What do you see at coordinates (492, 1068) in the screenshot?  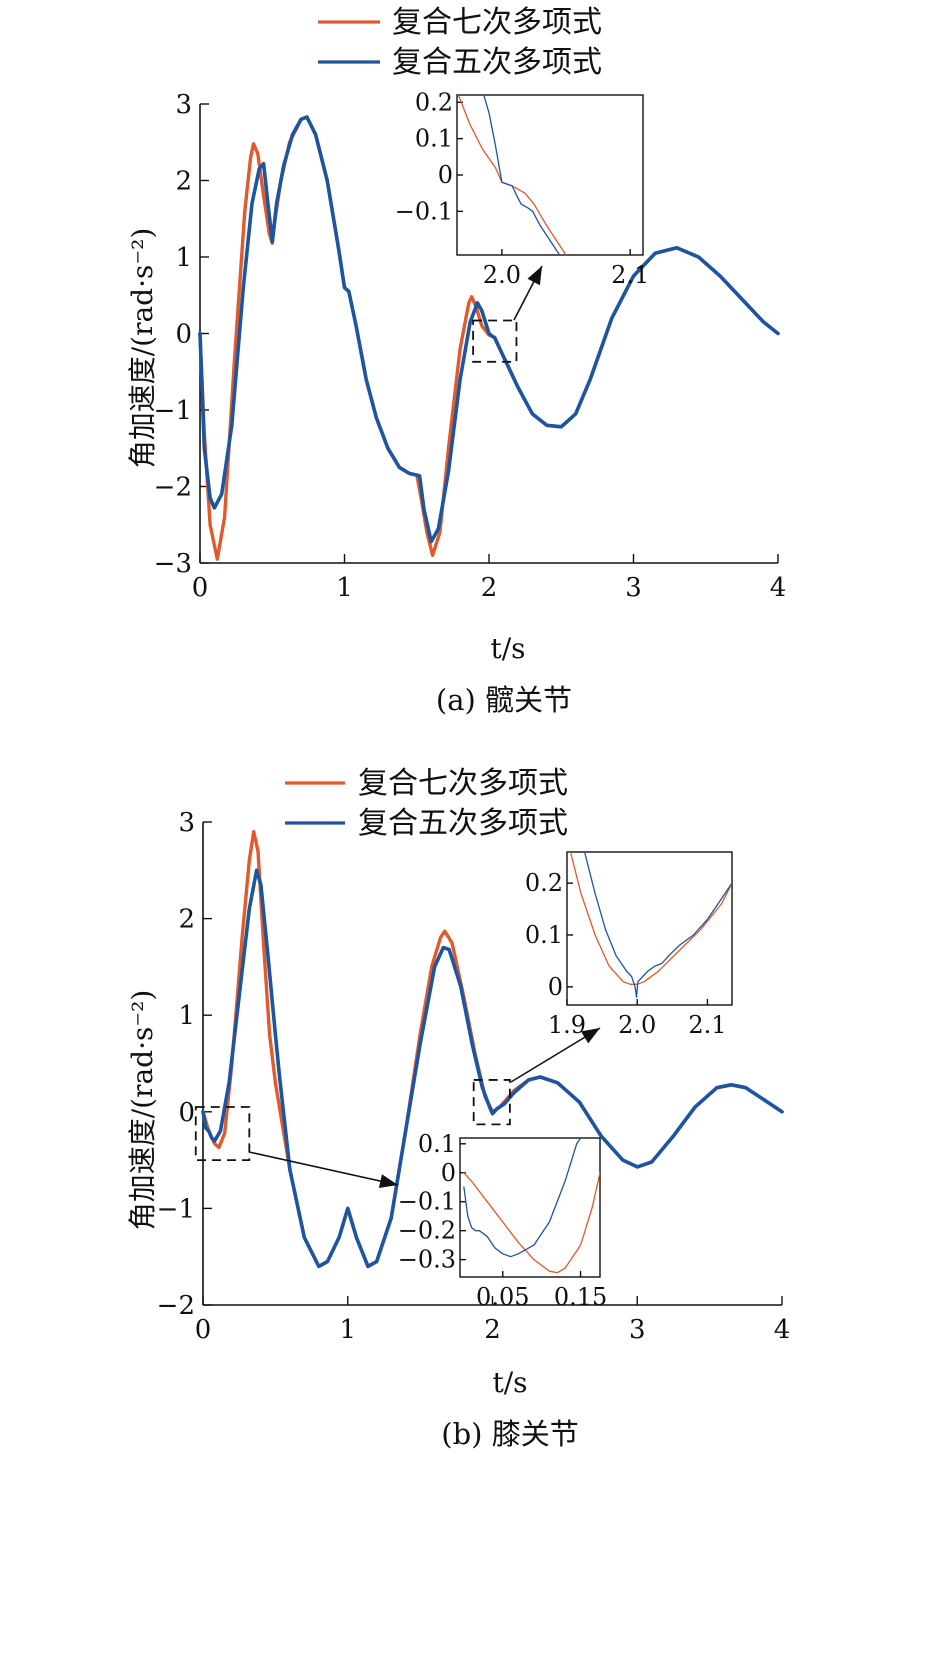 I see `series-line-fifth` at bounding box center [492, 1068].